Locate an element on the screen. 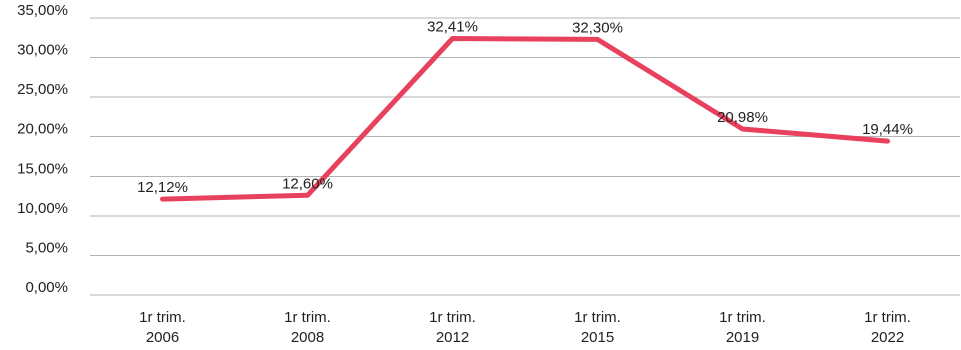 The image size is (961, 350). x-tick-label-line: 2006 is located at coordinates (162, 337).